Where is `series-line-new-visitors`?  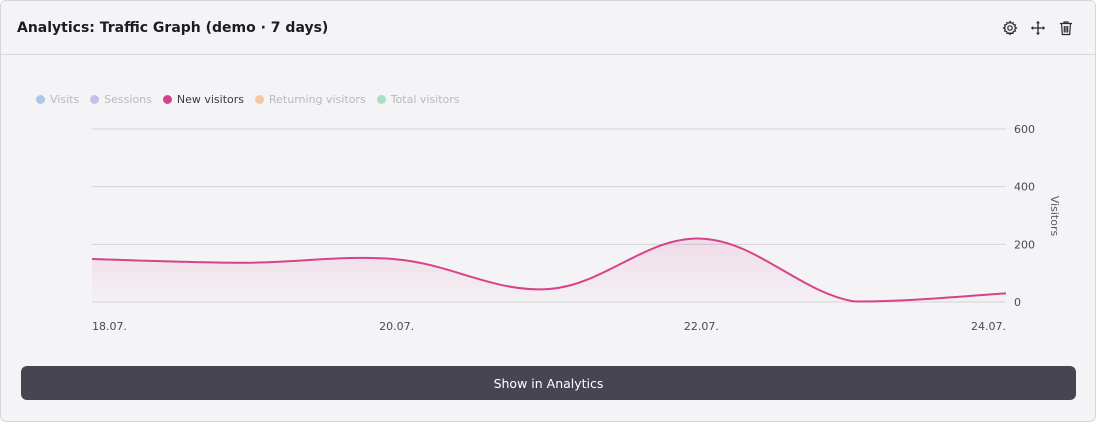 series-line-new-visitors is located at coordinates (549, 270).